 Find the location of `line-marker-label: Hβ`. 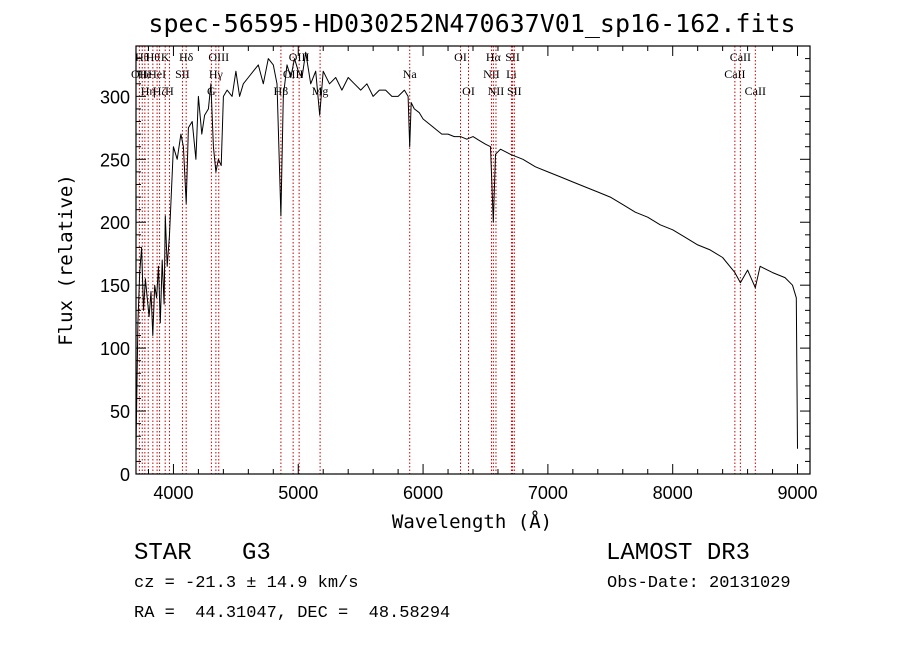

line-marker-label: Hβ is located at coordinates (281, 91).